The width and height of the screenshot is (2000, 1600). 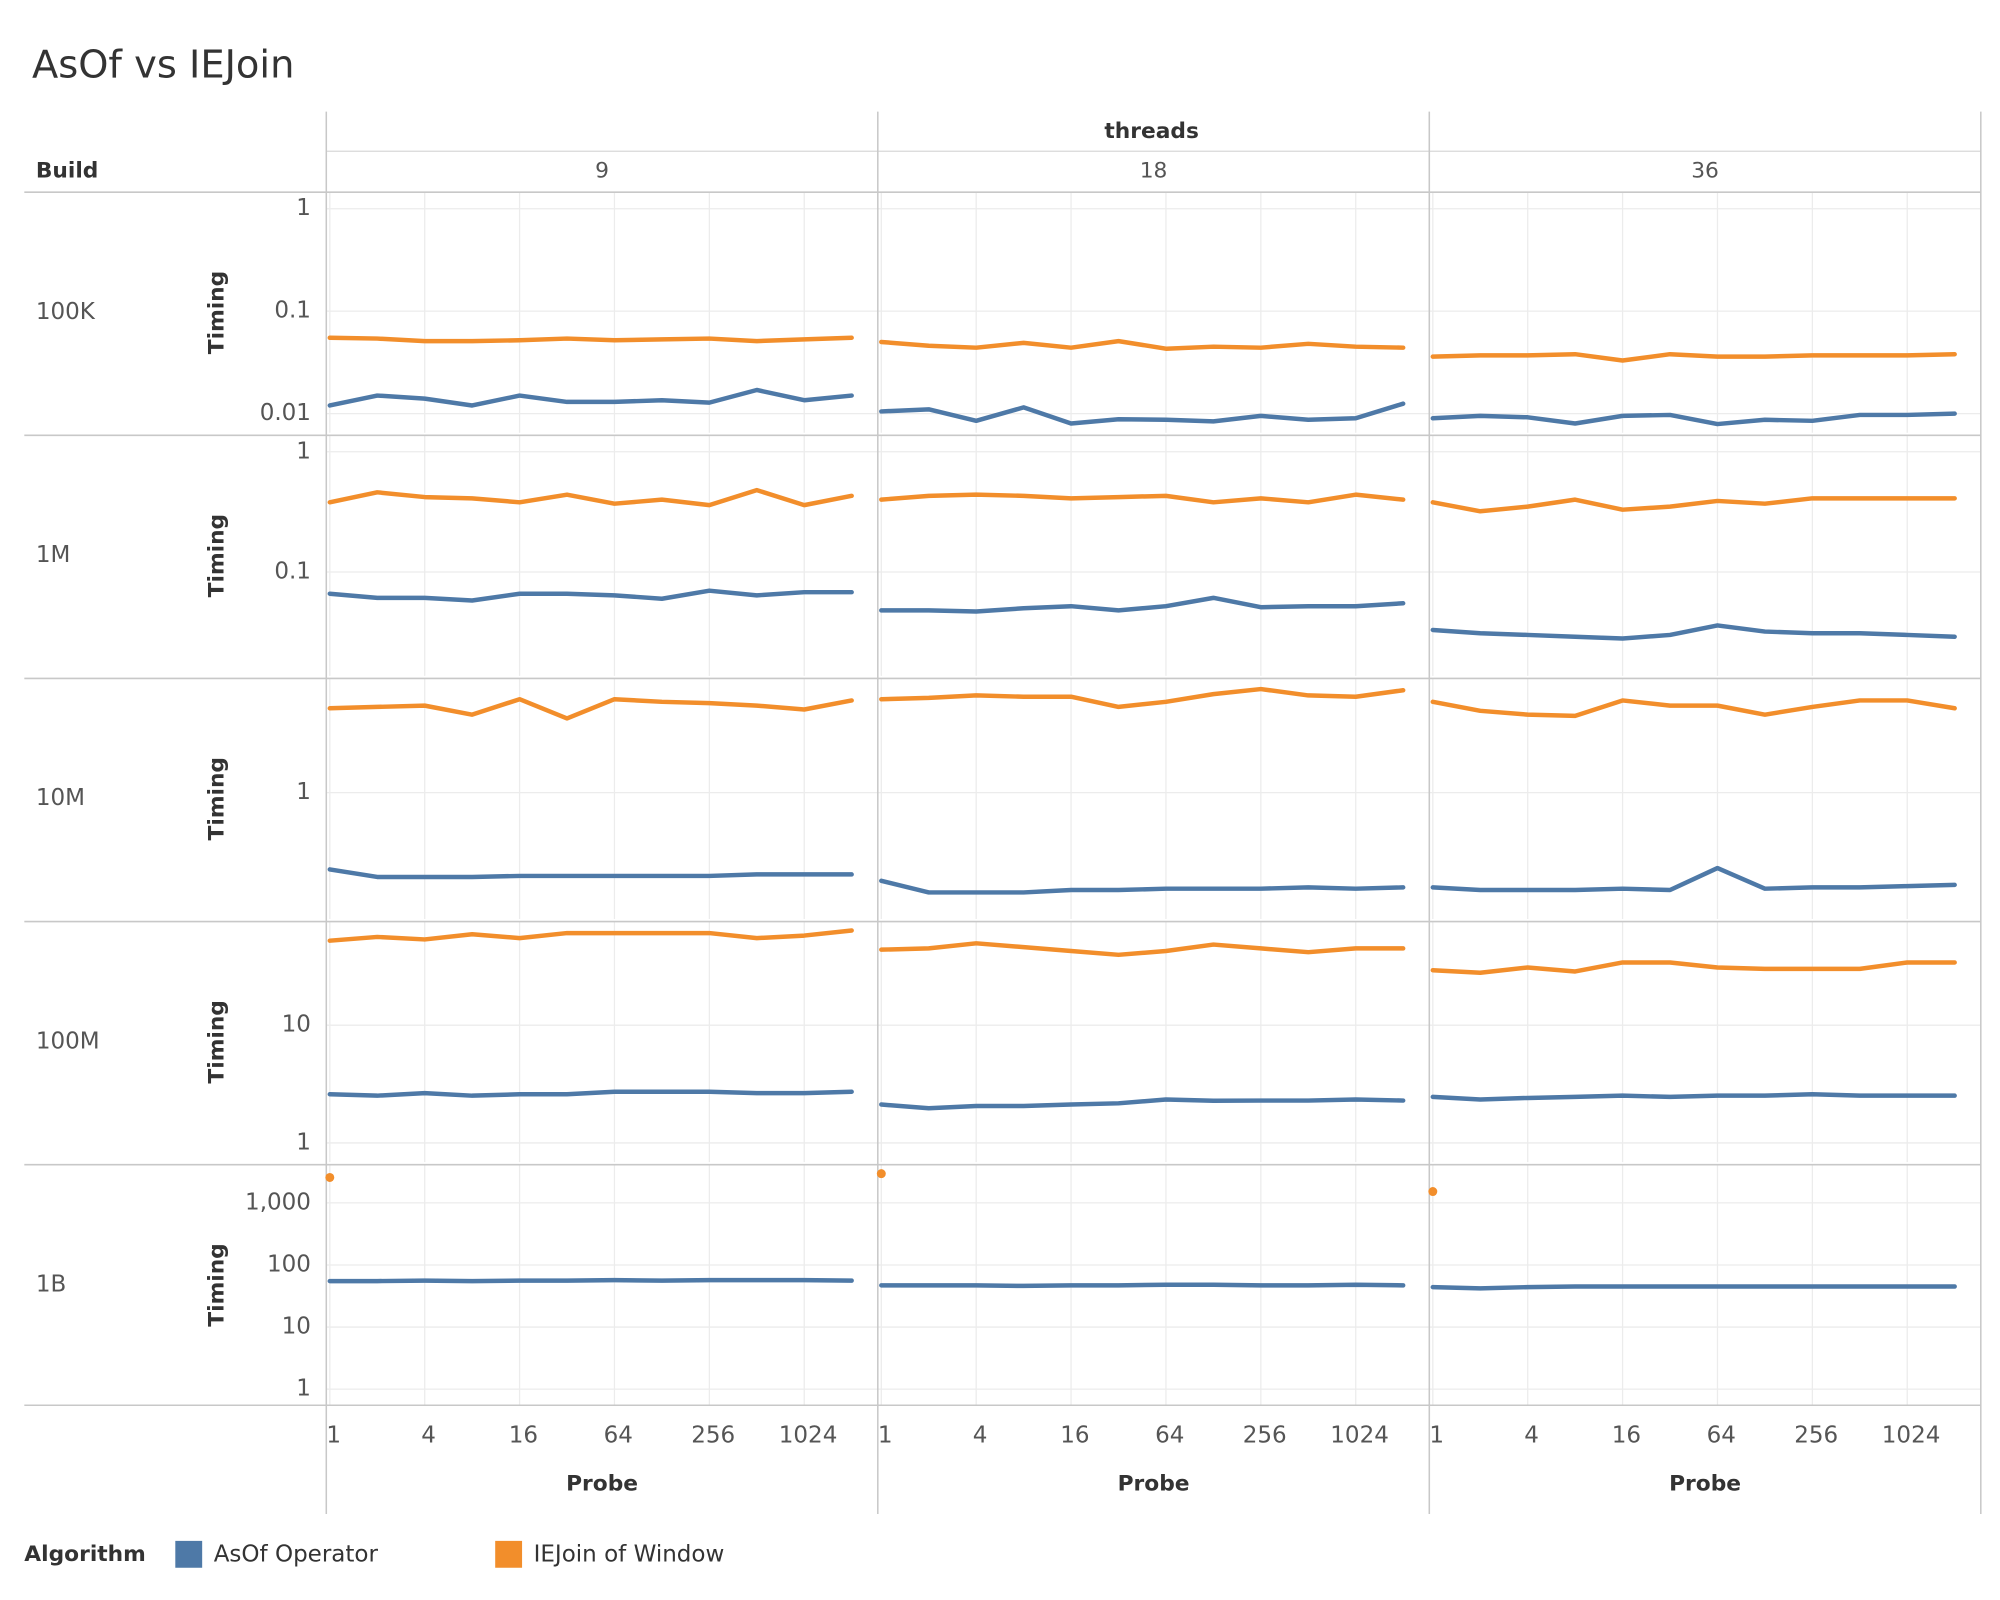 I want to click on y-tick-label: 1,000, so click(x=278, y=1202).